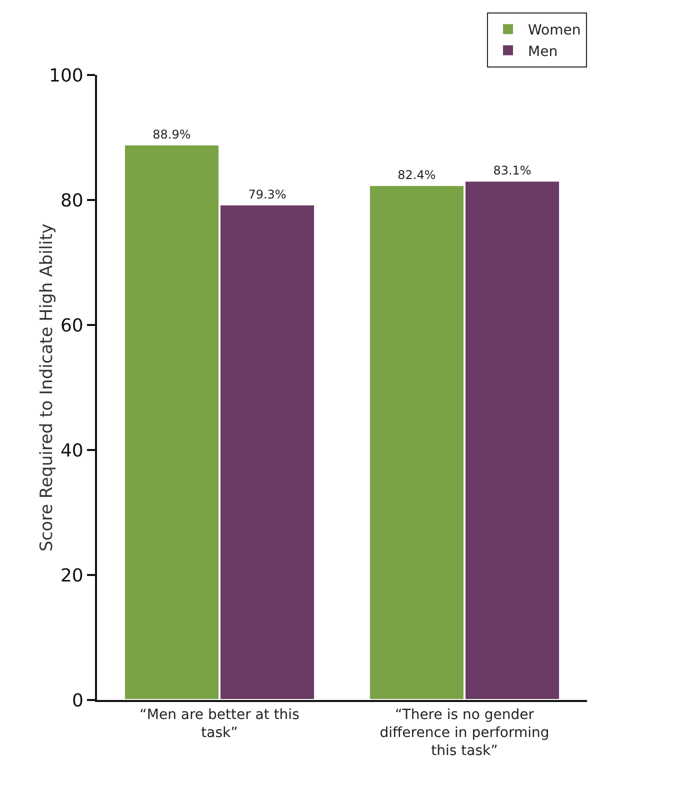 This screenshot has height=797, width=687. Describe the element at coordinates (267, 194) in the screenshot. I see `data-label: 79.3%` at that location.